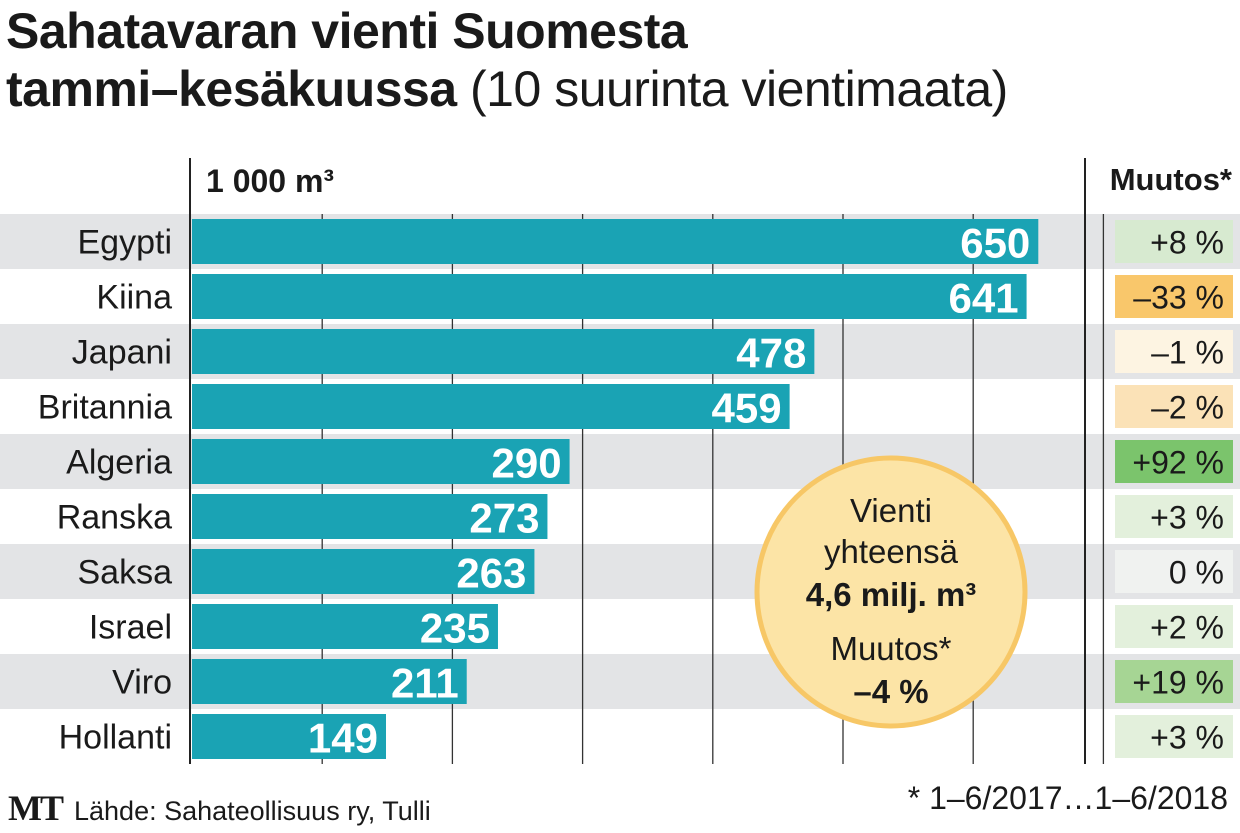  What do you see at coordinates (747, 408) in the screenshot?
I see `bar-value-label: 459` at bounding box center [747, 408].